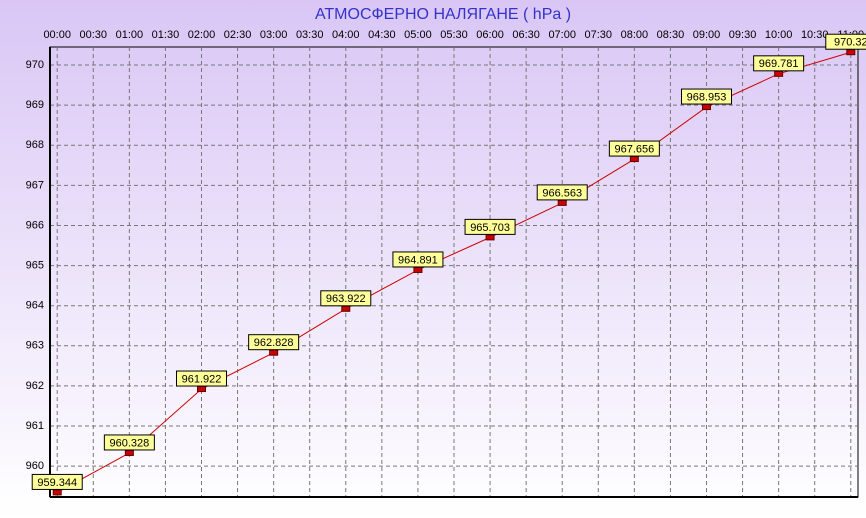 The width and height of the screenshot is (866, 518). Describe the element at coordinates (35, 225) in the screenshot. I see `y-tick-label: 966` at that location.